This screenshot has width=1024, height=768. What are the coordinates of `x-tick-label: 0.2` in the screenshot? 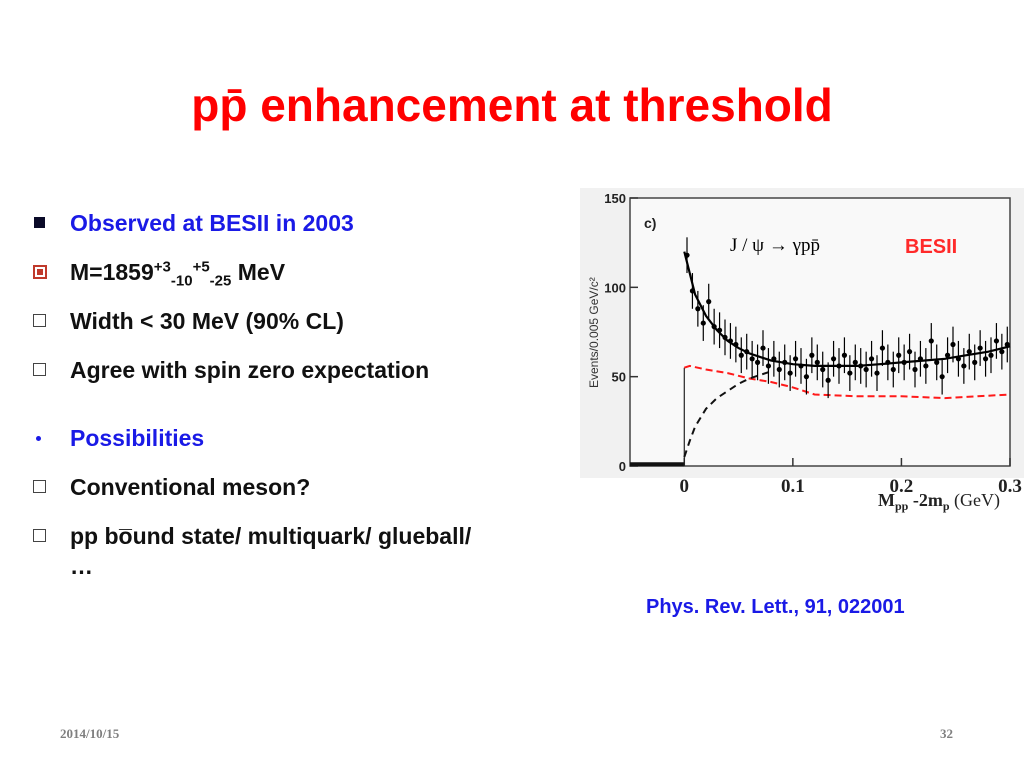 It's located at (902, 486).